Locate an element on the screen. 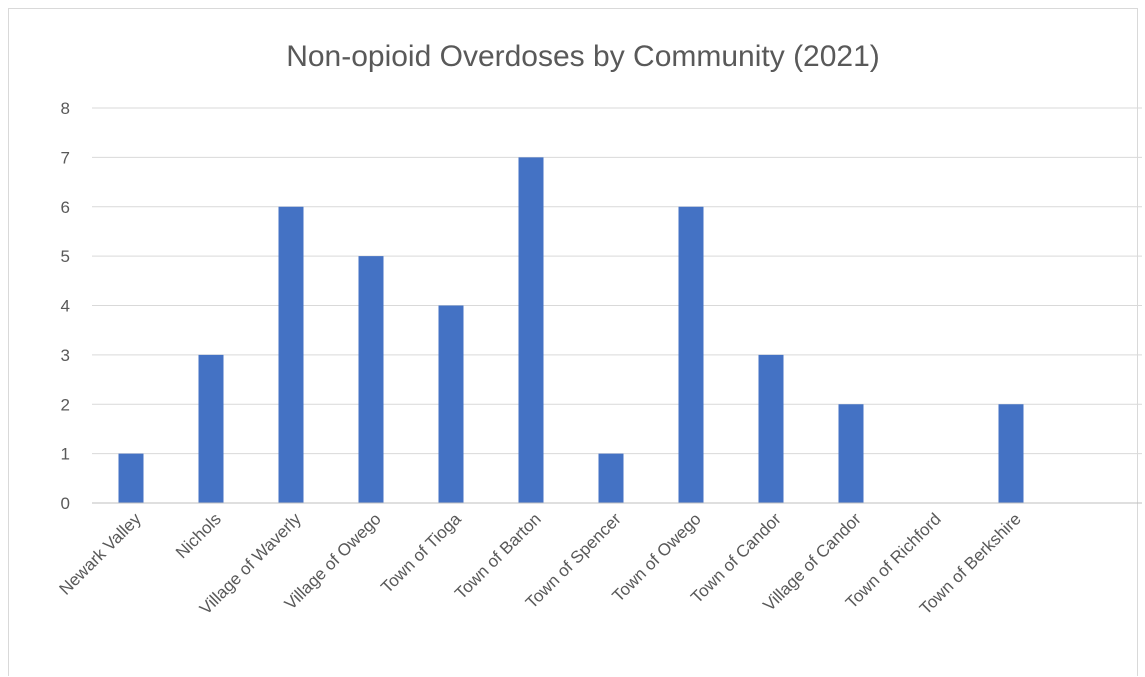 The height and width of the screenshot is (677, 1145). bar-town-of-owego is located at coordinates (691, 354).